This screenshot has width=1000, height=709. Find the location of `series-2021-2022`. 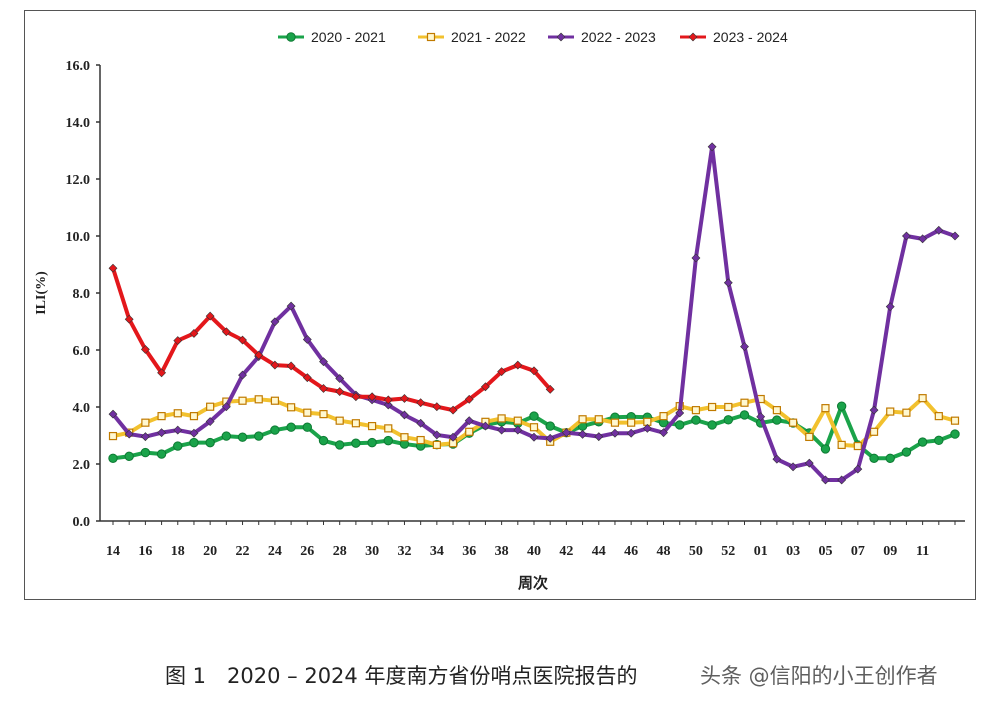

series-2021-2022 is located at coordinates (534, 422).